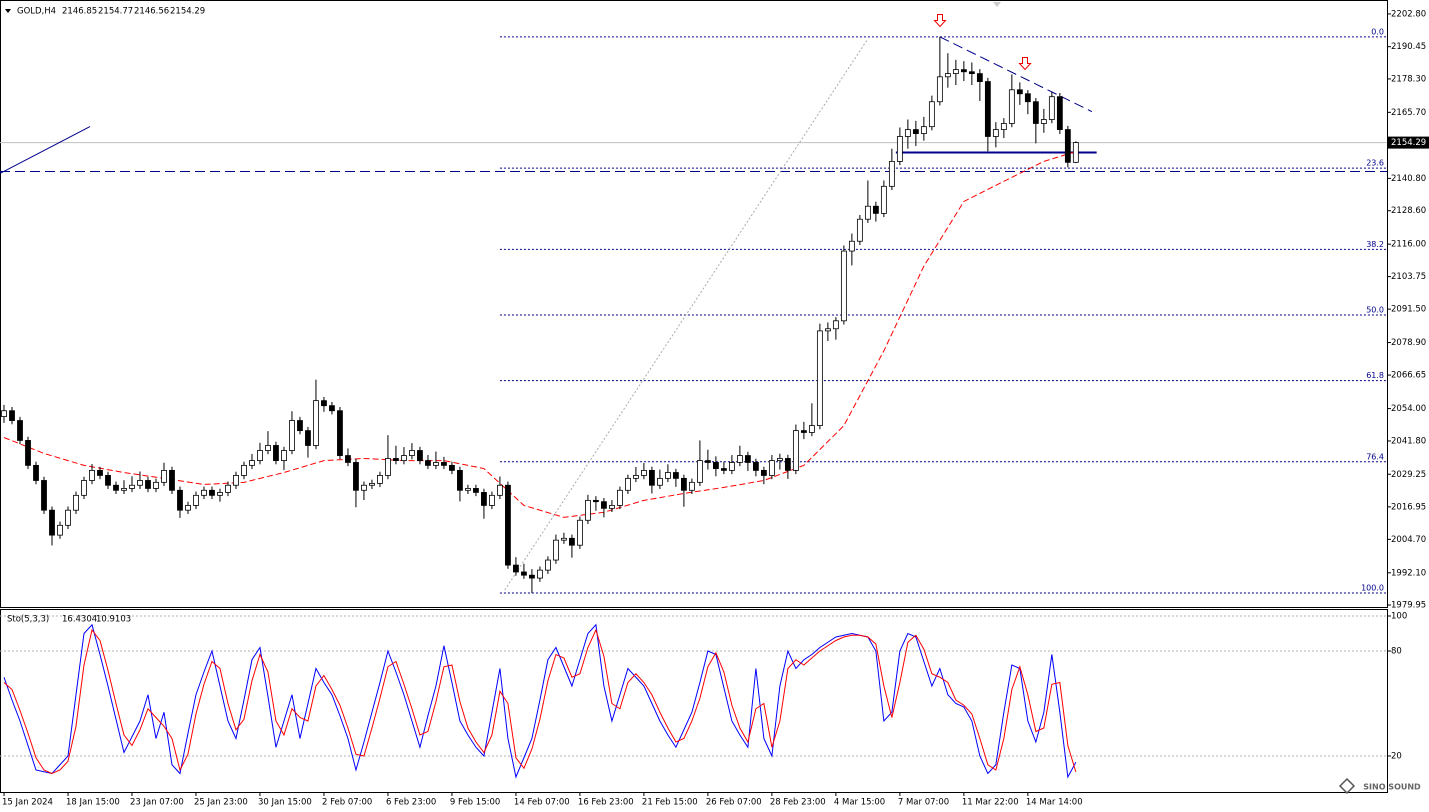 The width and height of the screenshot is (1429, 812). I want to click on y-tick-label: 2103.75, so click(1408, 277).